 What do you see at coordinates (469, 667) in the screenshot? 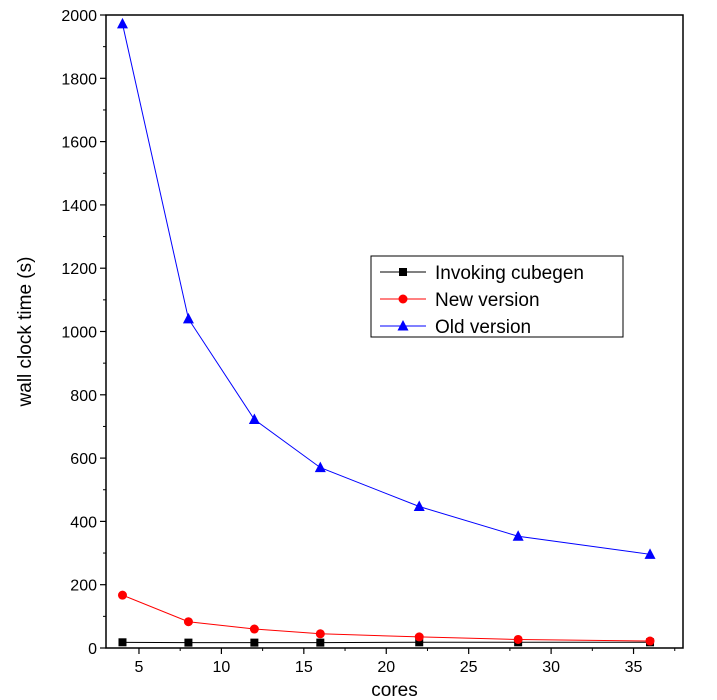
I see `x-tick-label: 25` at bounding box center [469, 667].